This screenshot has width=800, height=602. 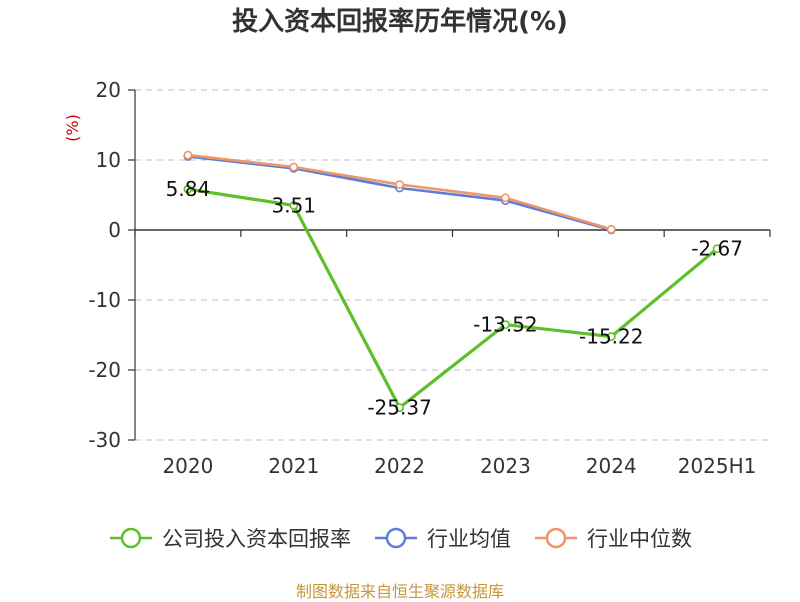 What do you see at coordinates (399, 591) in the screenshot?
I see `source-note: 制图数据来自恒生聚源数据库` at bounding box center [399, 591].